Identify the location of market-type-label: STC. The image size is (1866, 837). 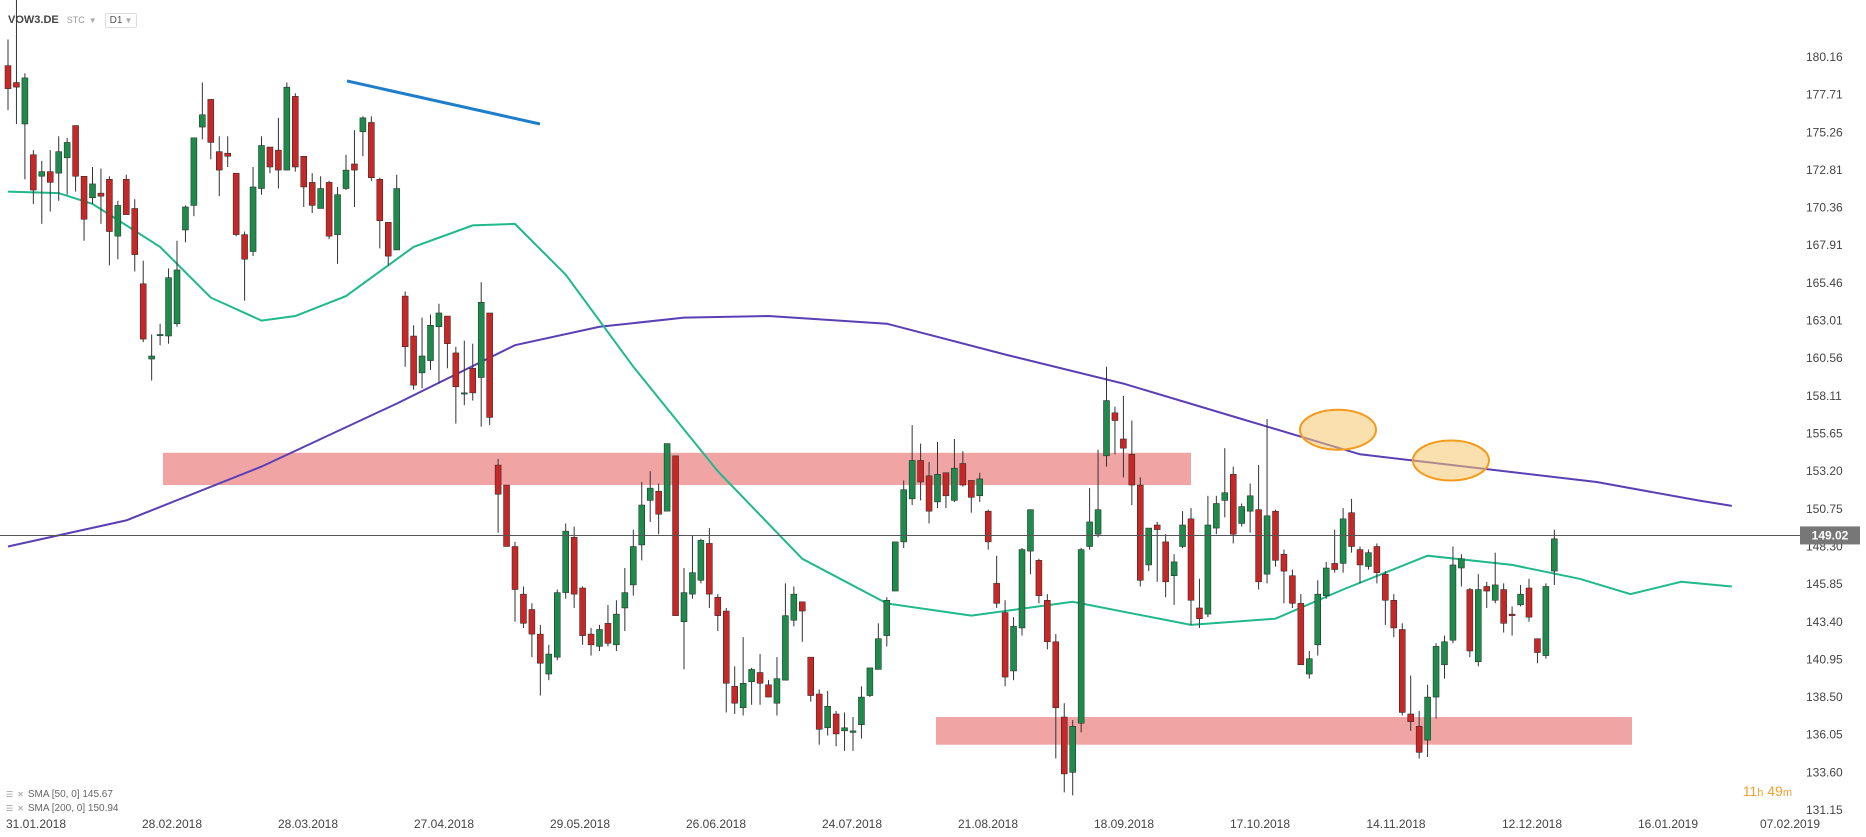
(75, 20).